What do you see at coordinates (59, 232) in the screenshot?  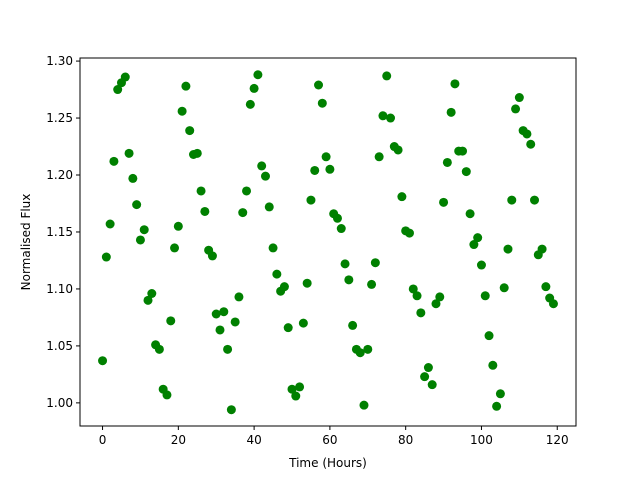 I see `y-tick-label: 1.15` at bounding box center [59, 232].